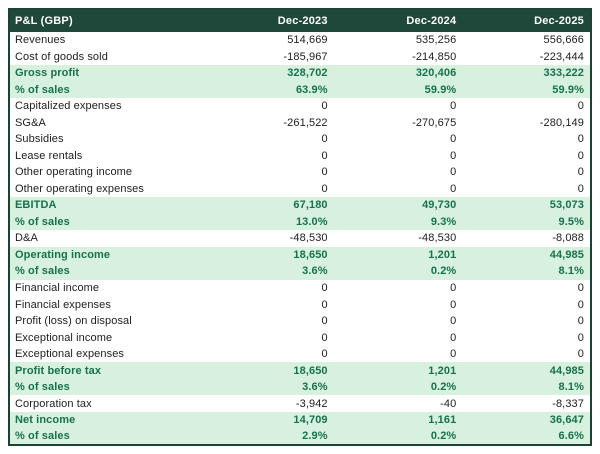 This screenshot has height=454, width=600. Describe the element at coordinates (300, 403) in the screenshot. I see `table-row: Corporation tax -3,942 -40 -8,337` at that location.